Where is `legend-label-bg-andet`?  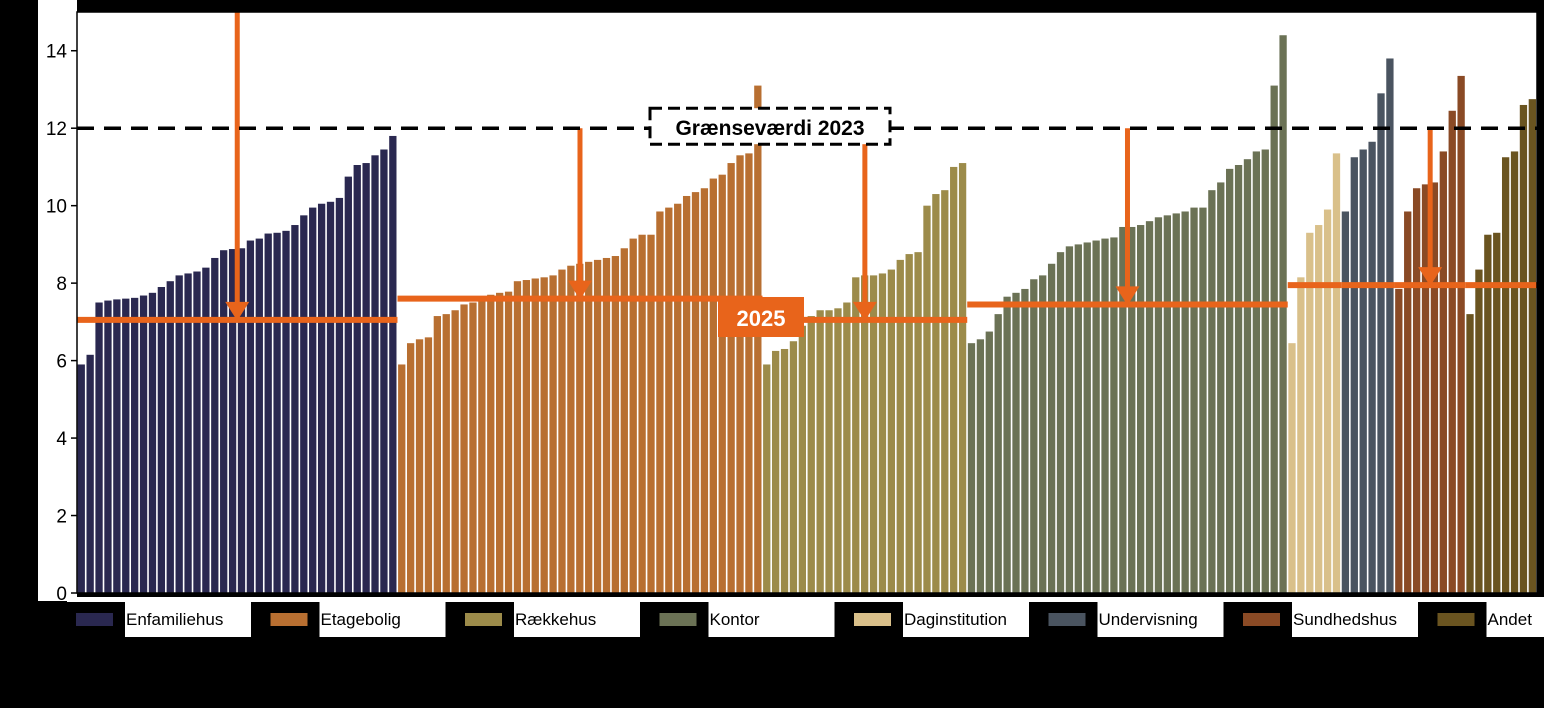
legend-label-bg-andet is located at coordinates (1515, 619).